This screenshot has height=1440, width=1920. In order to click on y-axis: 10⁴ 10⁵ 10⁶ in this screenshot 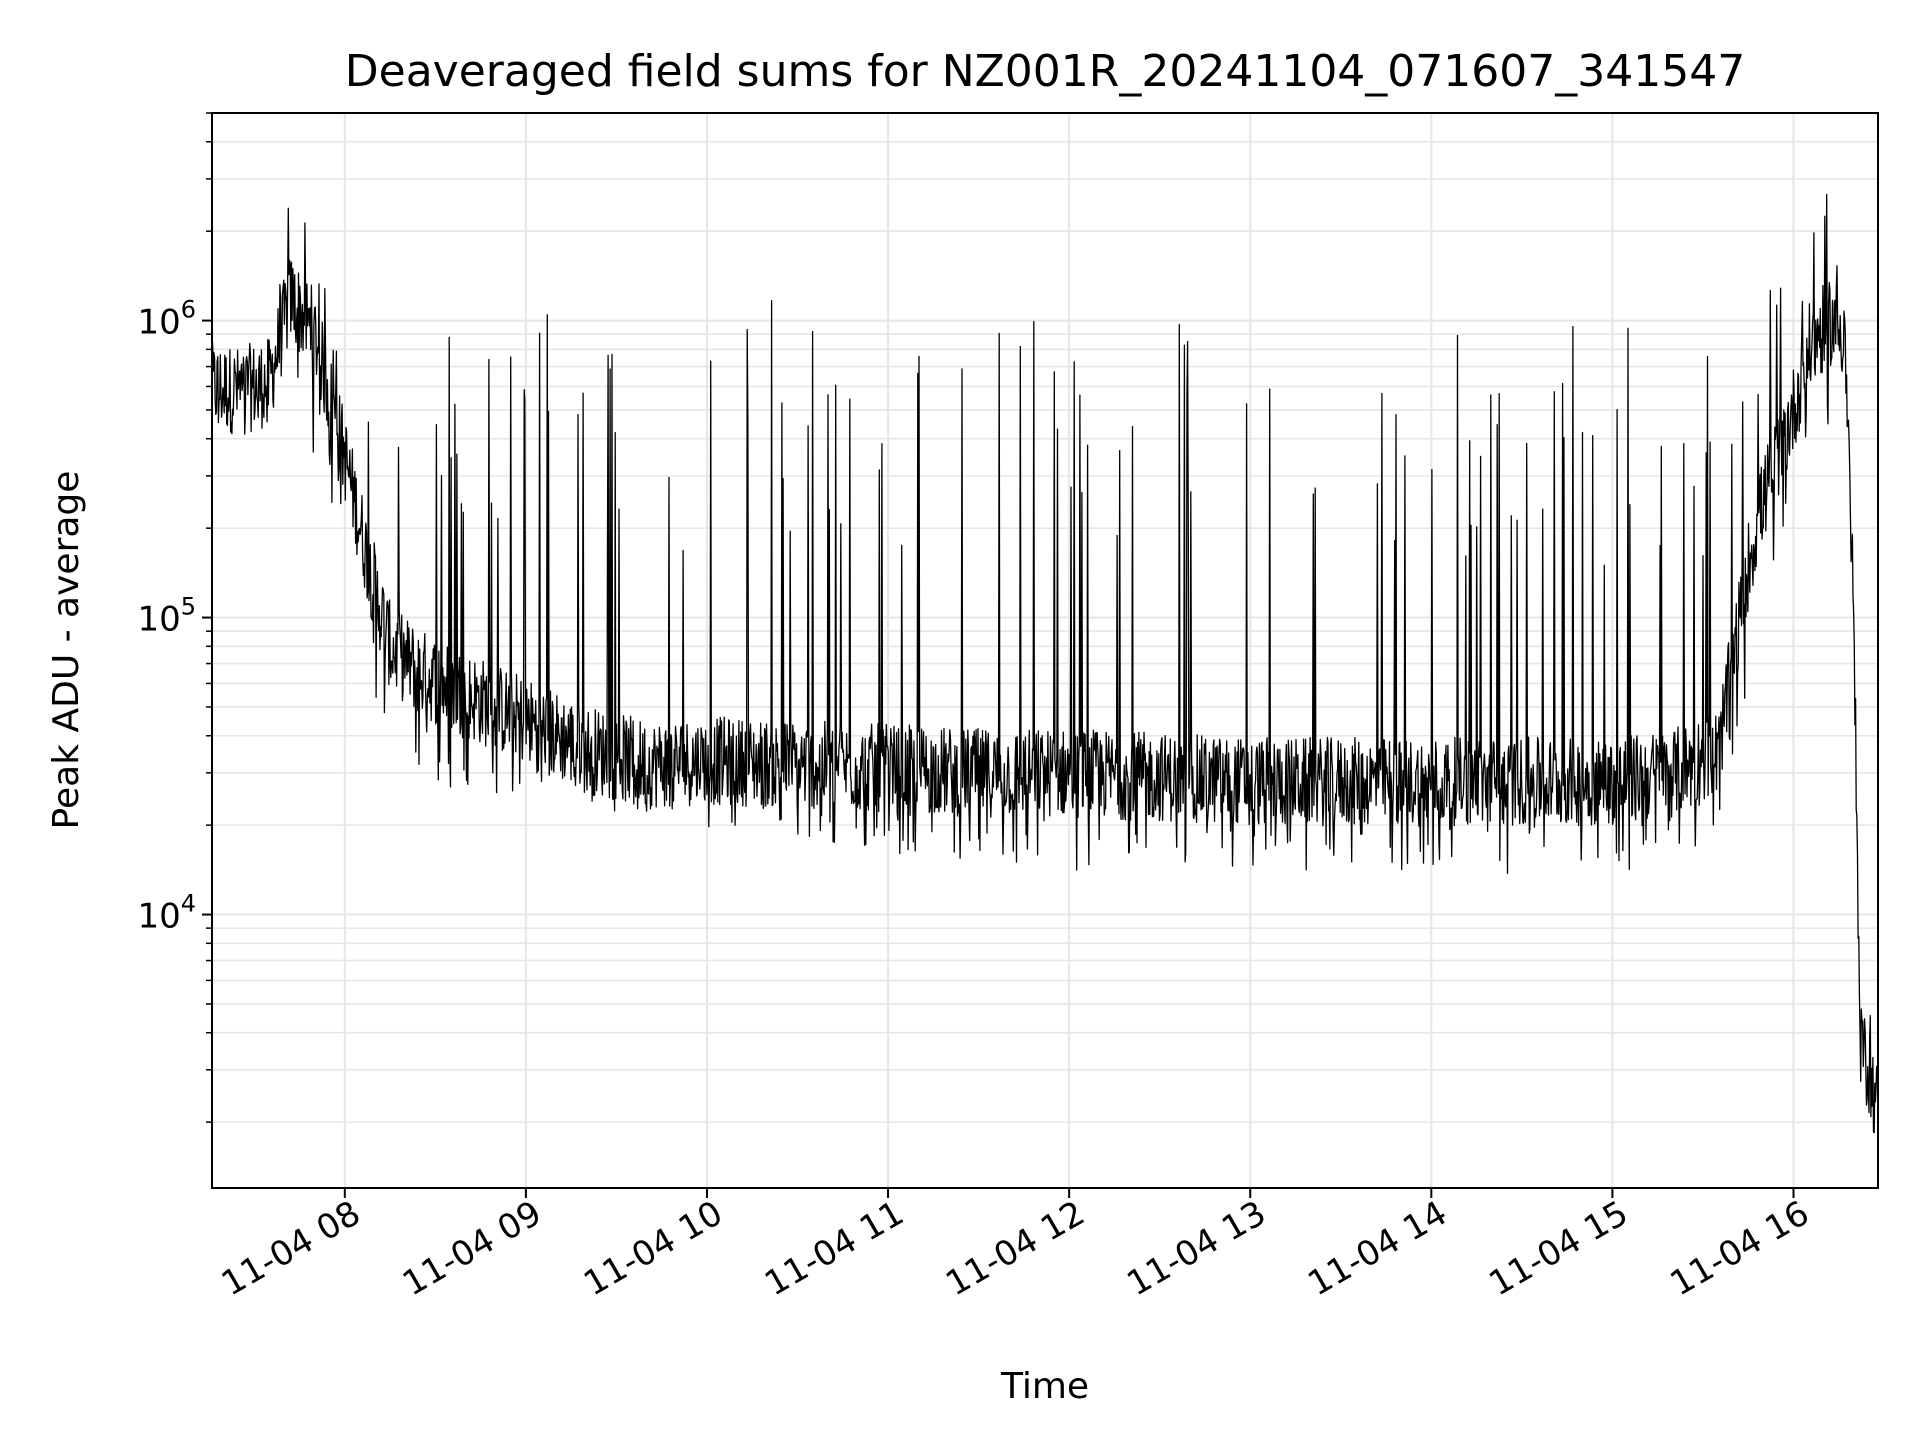, I will do `click(174, 617)`.